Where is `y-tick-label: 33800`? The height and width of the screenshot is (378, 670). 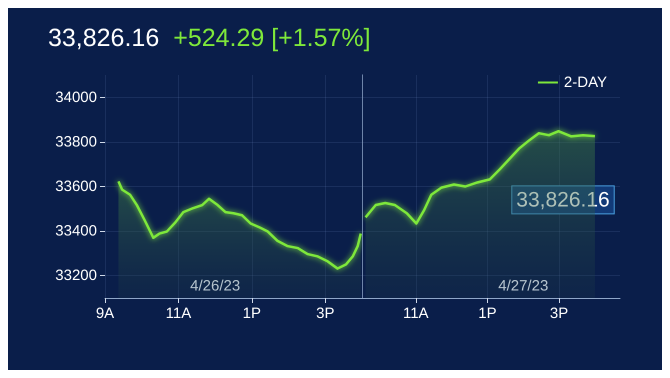 y-tick-label: 33800 is located at coordinates (76, 141).